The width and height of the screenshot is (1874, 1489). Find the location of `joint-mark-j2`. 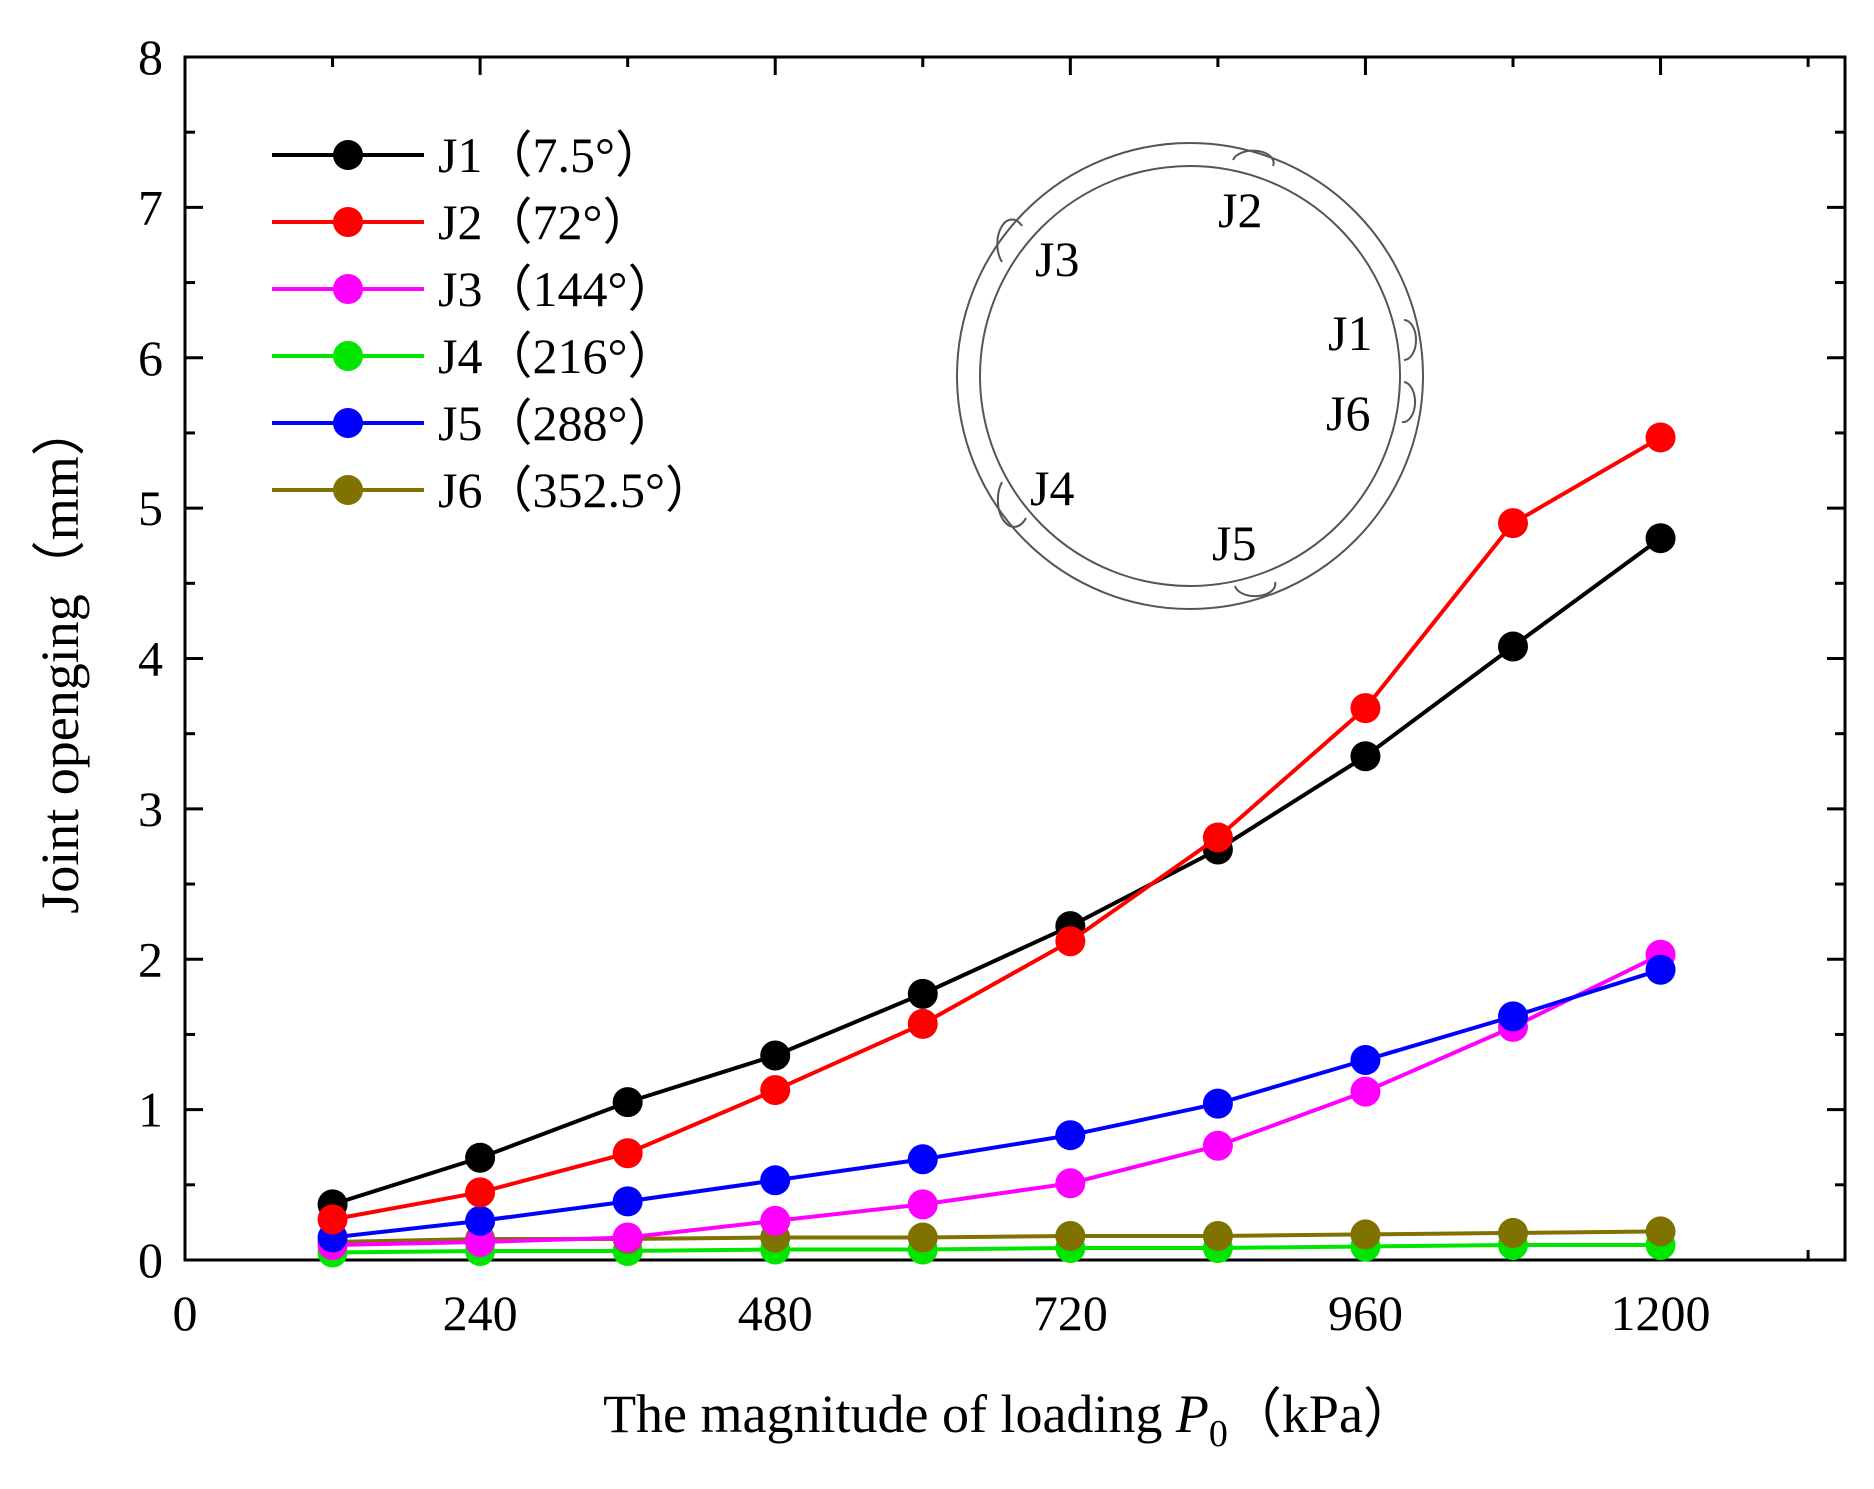

joint-mark-j2 is located at coordinates (1253, 158).